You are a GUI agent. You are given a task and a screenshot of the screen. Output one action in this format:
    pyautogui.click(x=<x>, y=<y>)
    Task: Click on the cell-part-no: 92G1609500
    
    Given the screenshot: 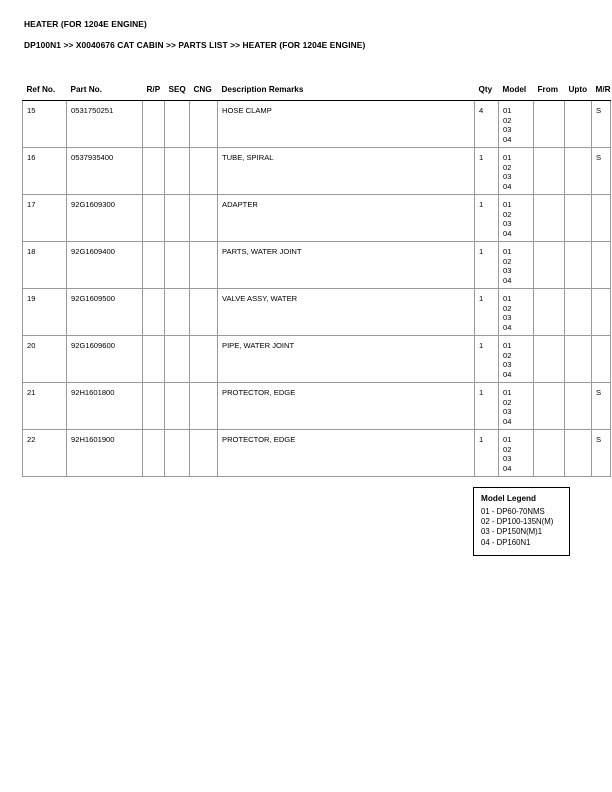 What is the action you would take?
    pyautogui.click(x=104, y=312)
    